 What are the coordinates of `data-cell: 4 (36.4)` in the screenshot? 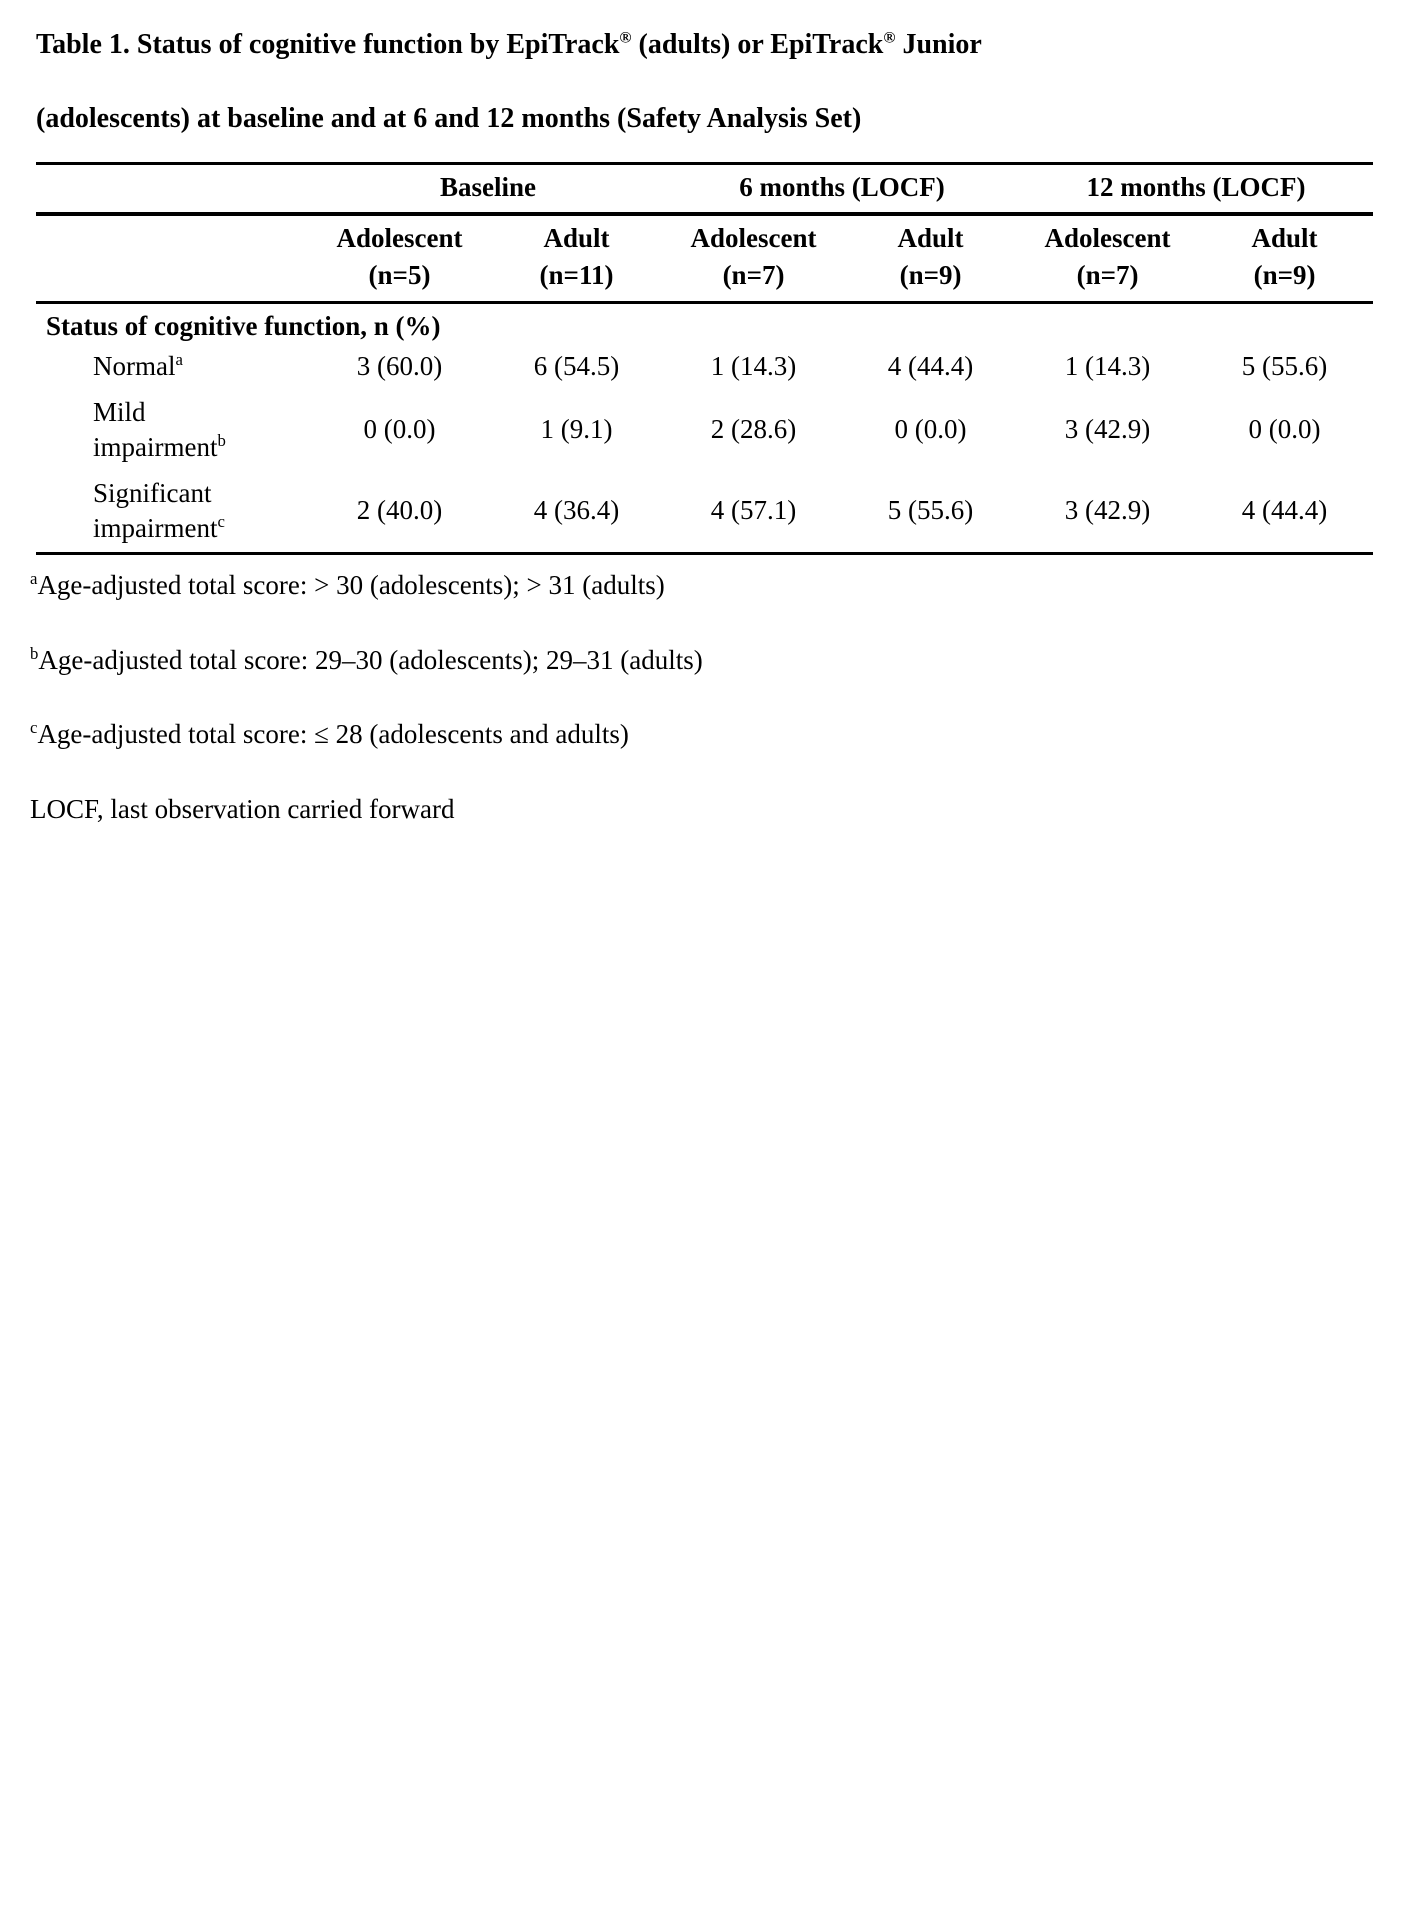 It's located at (577, 512).